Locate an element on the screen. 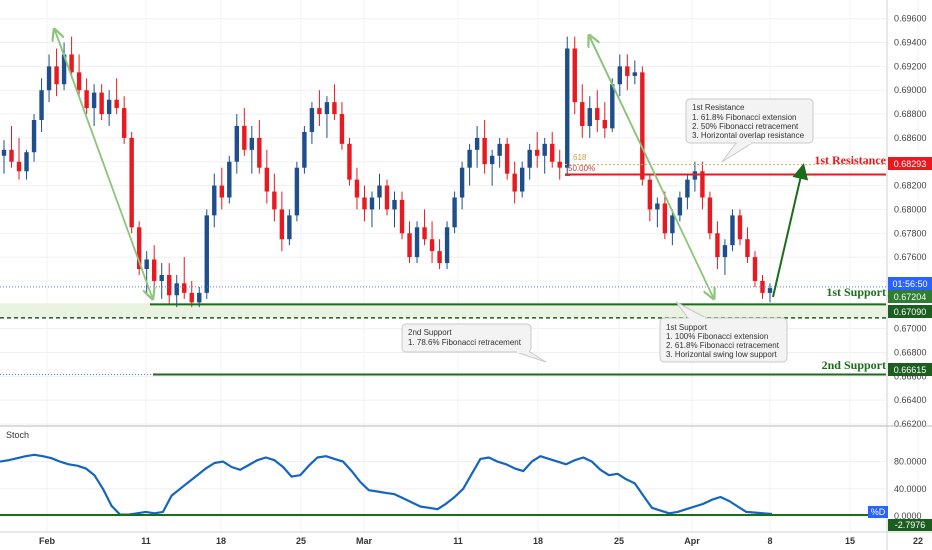 Image resolution: width=932 pixels, height=550 pixels. price-tick-label: 0.68800 is located at coordinates (910, 114).